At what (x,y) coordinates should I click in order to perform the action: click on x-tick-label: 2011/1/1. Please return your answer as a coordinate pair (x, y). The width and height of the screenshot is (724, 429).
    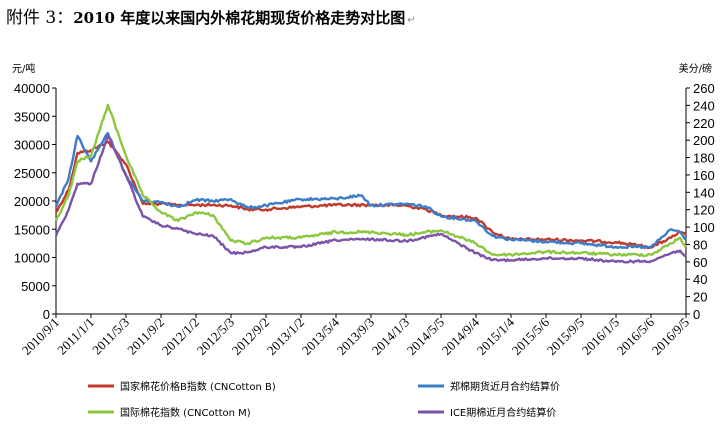
    Looking at the image, I should click on (75, 336).